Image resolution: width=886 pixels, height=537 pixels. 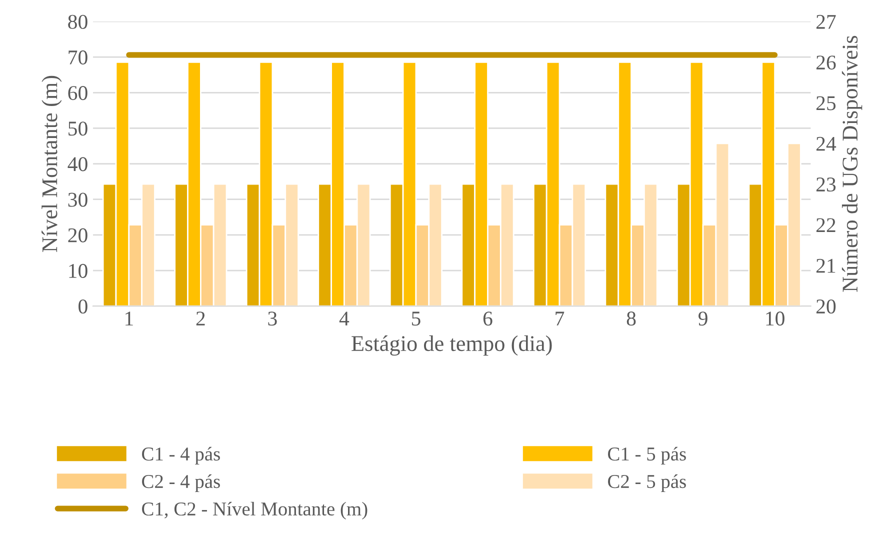 What do you see at coordinates (647, 483) in the screenshot?
I see `legend-label: C2 - 5 pás` at bounding box center [647, 483].